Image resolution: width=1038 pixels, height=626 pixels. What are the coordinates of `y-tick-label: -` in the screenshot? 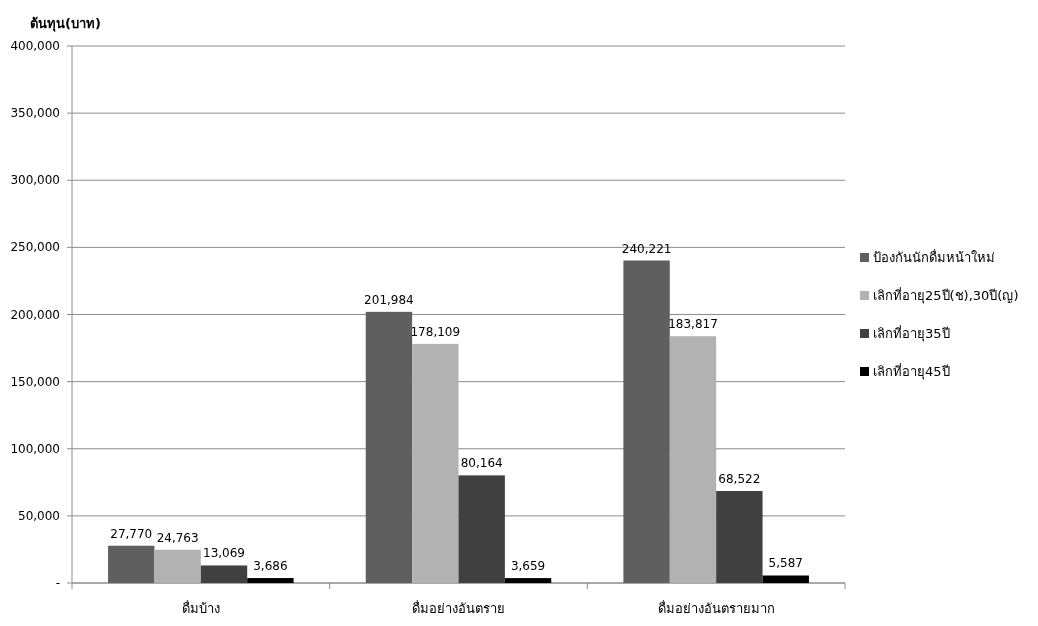 It's located at (57, 583).